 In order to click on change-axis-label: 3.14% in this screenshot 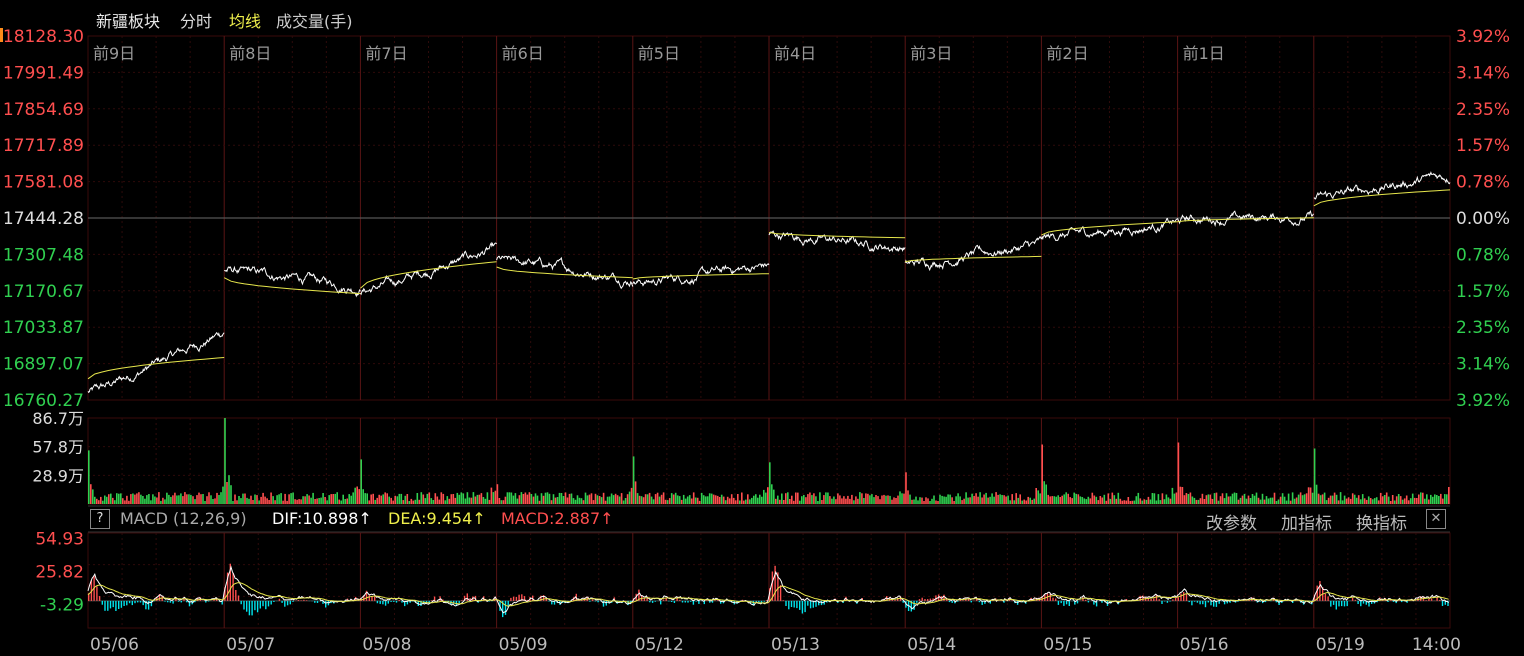, I will do `click(1483, 365)`.